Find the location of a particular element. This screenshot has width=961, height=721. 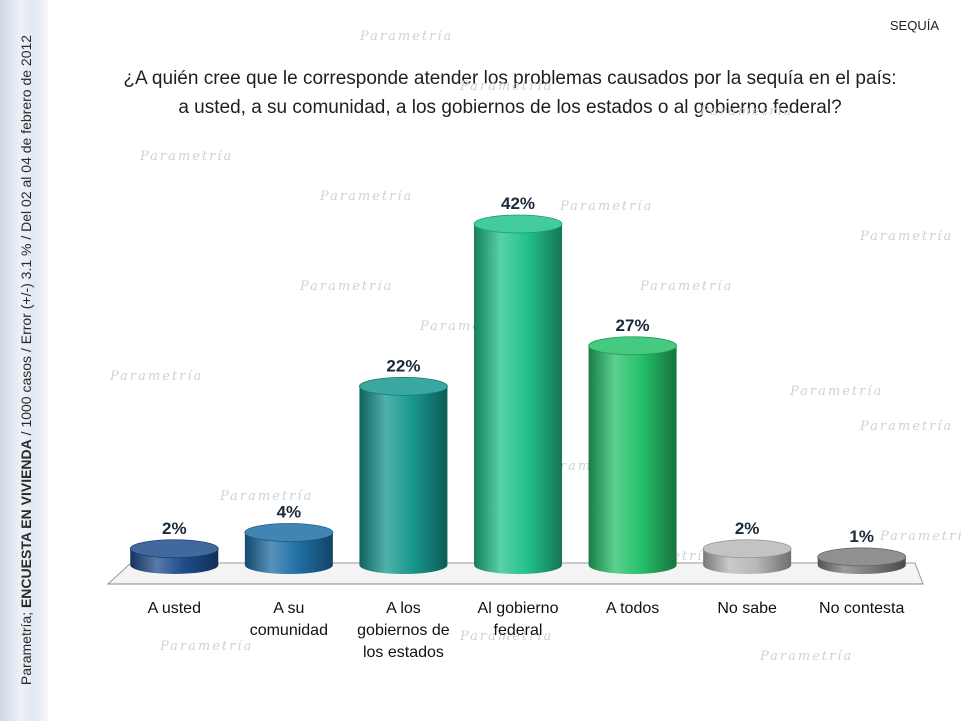

category-label-line: federal is located at coordinates (518, 630).